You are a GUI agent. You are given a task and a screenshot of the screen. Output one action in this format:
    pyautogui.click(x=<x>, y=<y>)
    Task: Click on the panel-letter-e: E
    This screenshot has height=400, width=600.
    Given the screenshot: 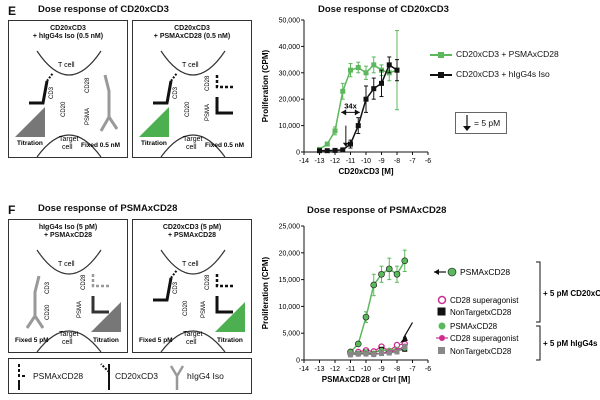 What is the action you would take?
    pyautogui.click(x=12, y=11)
    